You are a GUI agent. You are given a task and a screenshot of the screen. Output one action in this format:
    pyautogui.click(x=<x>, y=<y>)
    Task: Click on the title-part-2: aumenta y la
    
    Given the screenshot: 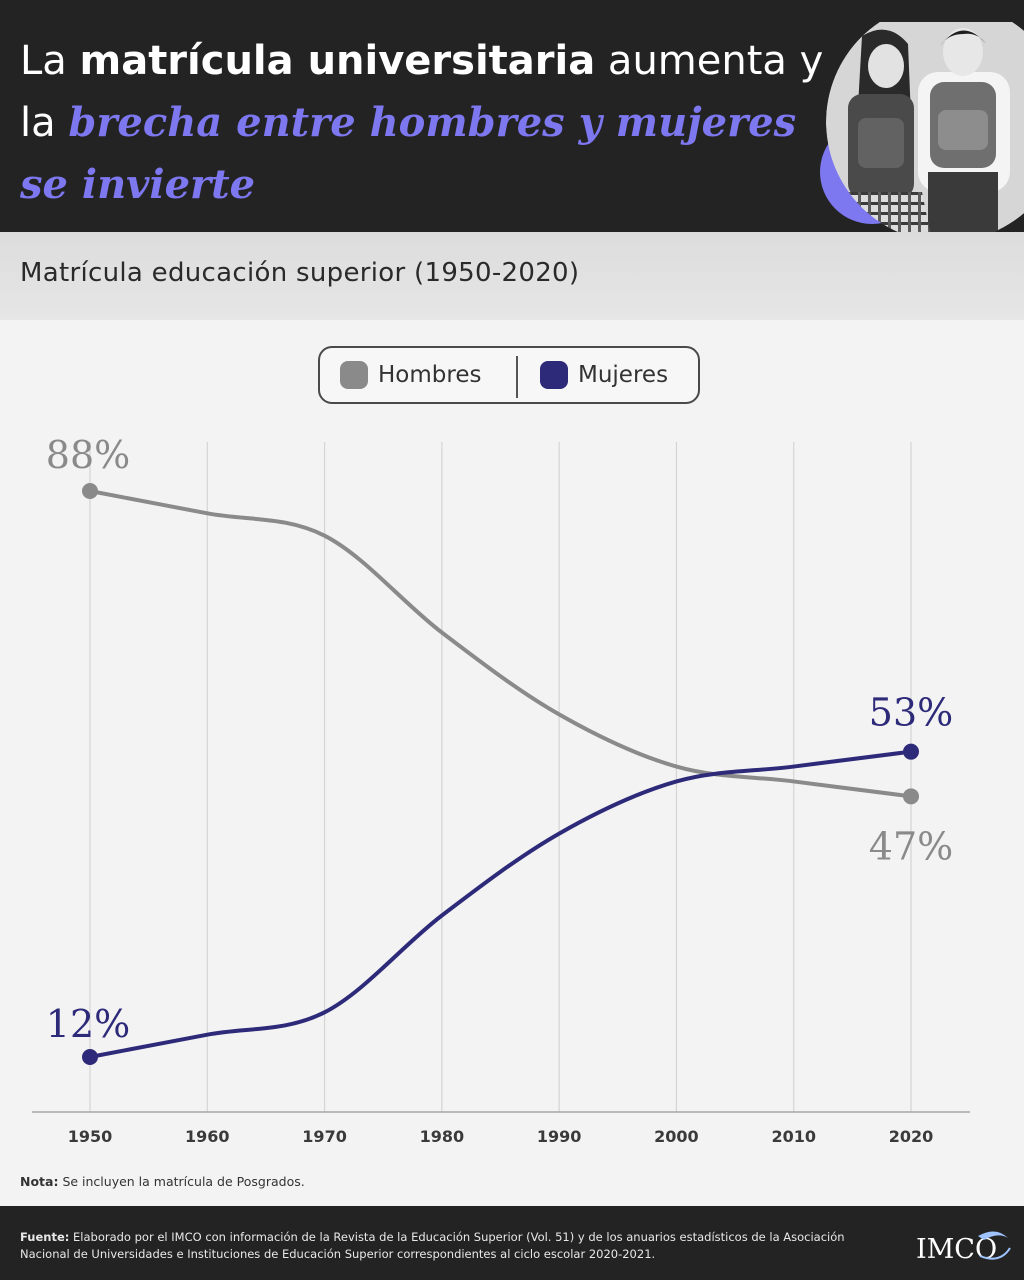 What is the action you would take?
    pyautogui.click(x=422, y=92)
    